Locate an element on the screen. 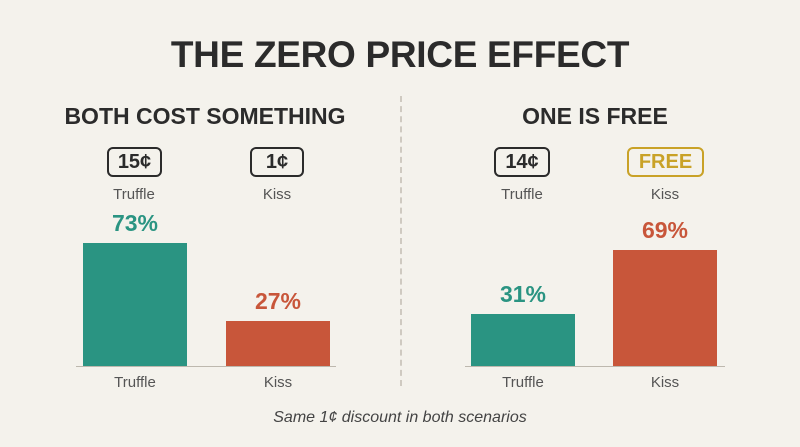 This screenshot has width=800, height=447. bar-kiss-right is located at coordinates (665, 308).